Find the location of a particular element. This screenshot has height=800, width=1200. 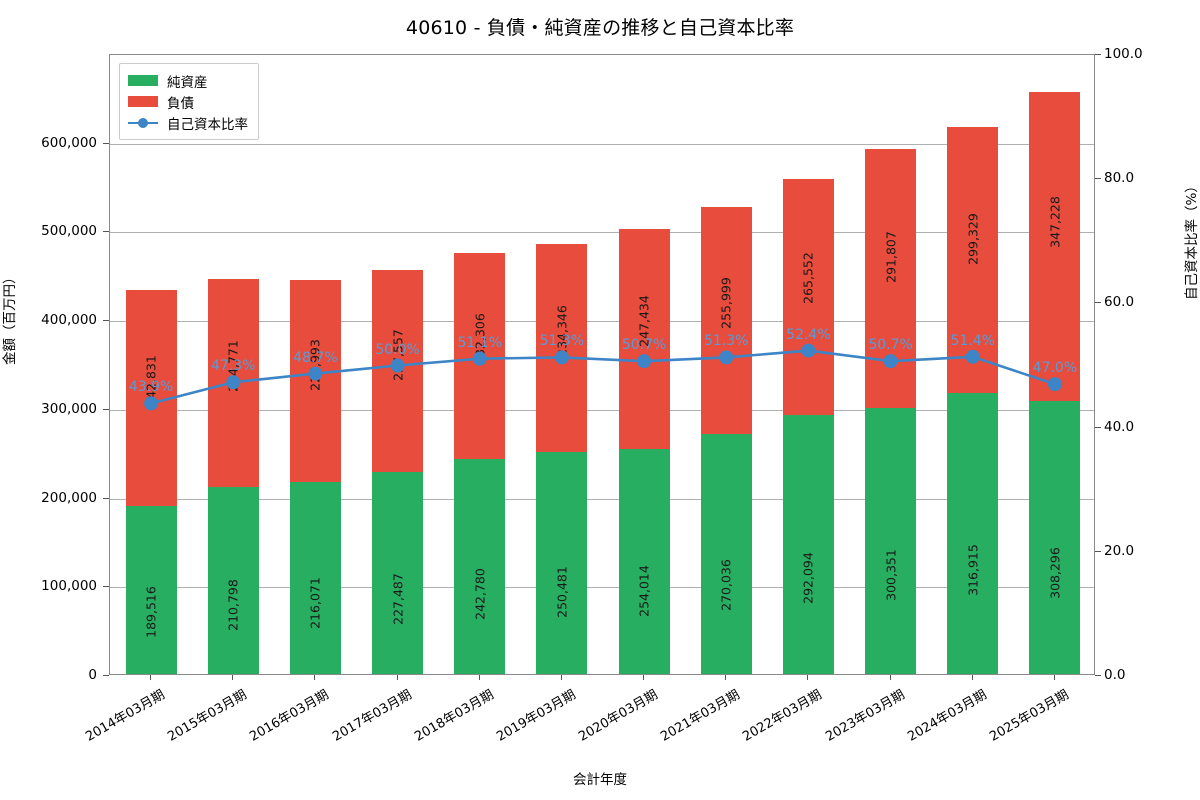

bar-group: 316,915 299,329 is located at coordinates (973, 400).